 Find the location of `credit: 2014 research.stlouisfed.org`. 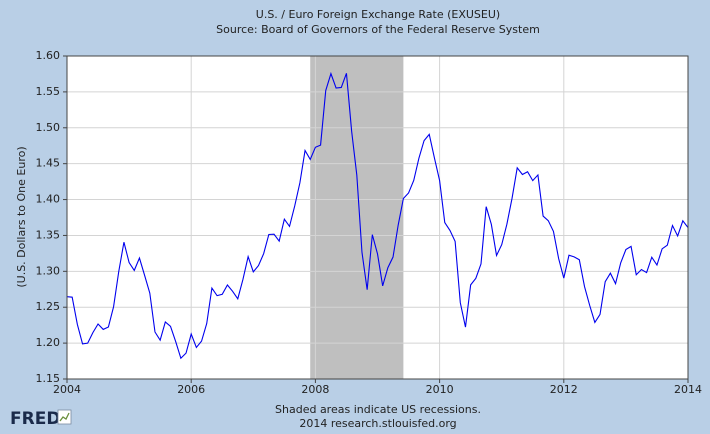

credit: 2014 research.stlouisfed.org is located at coordinates (377, 423).